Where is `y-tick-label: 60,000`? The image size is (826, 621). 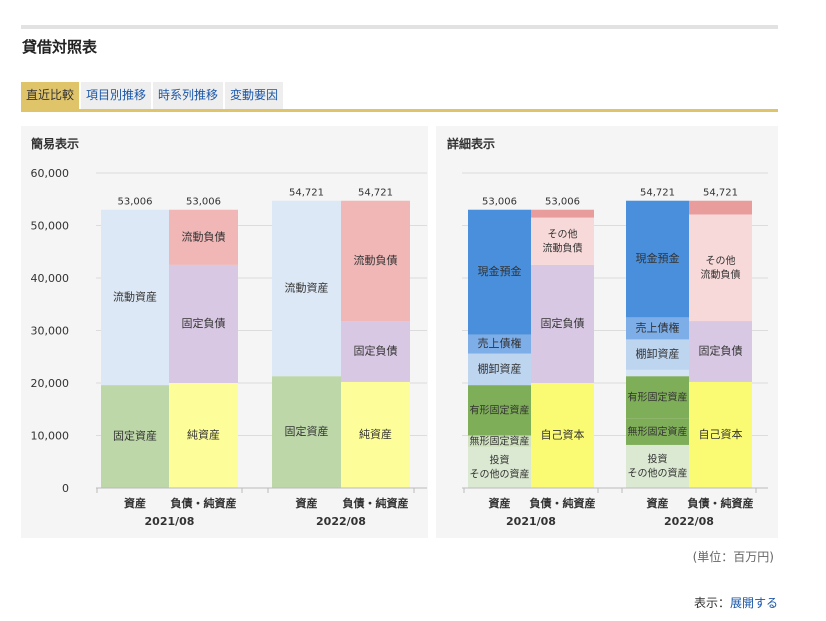 y-tick-label: 60,000 is located at coordinates (50, 173).